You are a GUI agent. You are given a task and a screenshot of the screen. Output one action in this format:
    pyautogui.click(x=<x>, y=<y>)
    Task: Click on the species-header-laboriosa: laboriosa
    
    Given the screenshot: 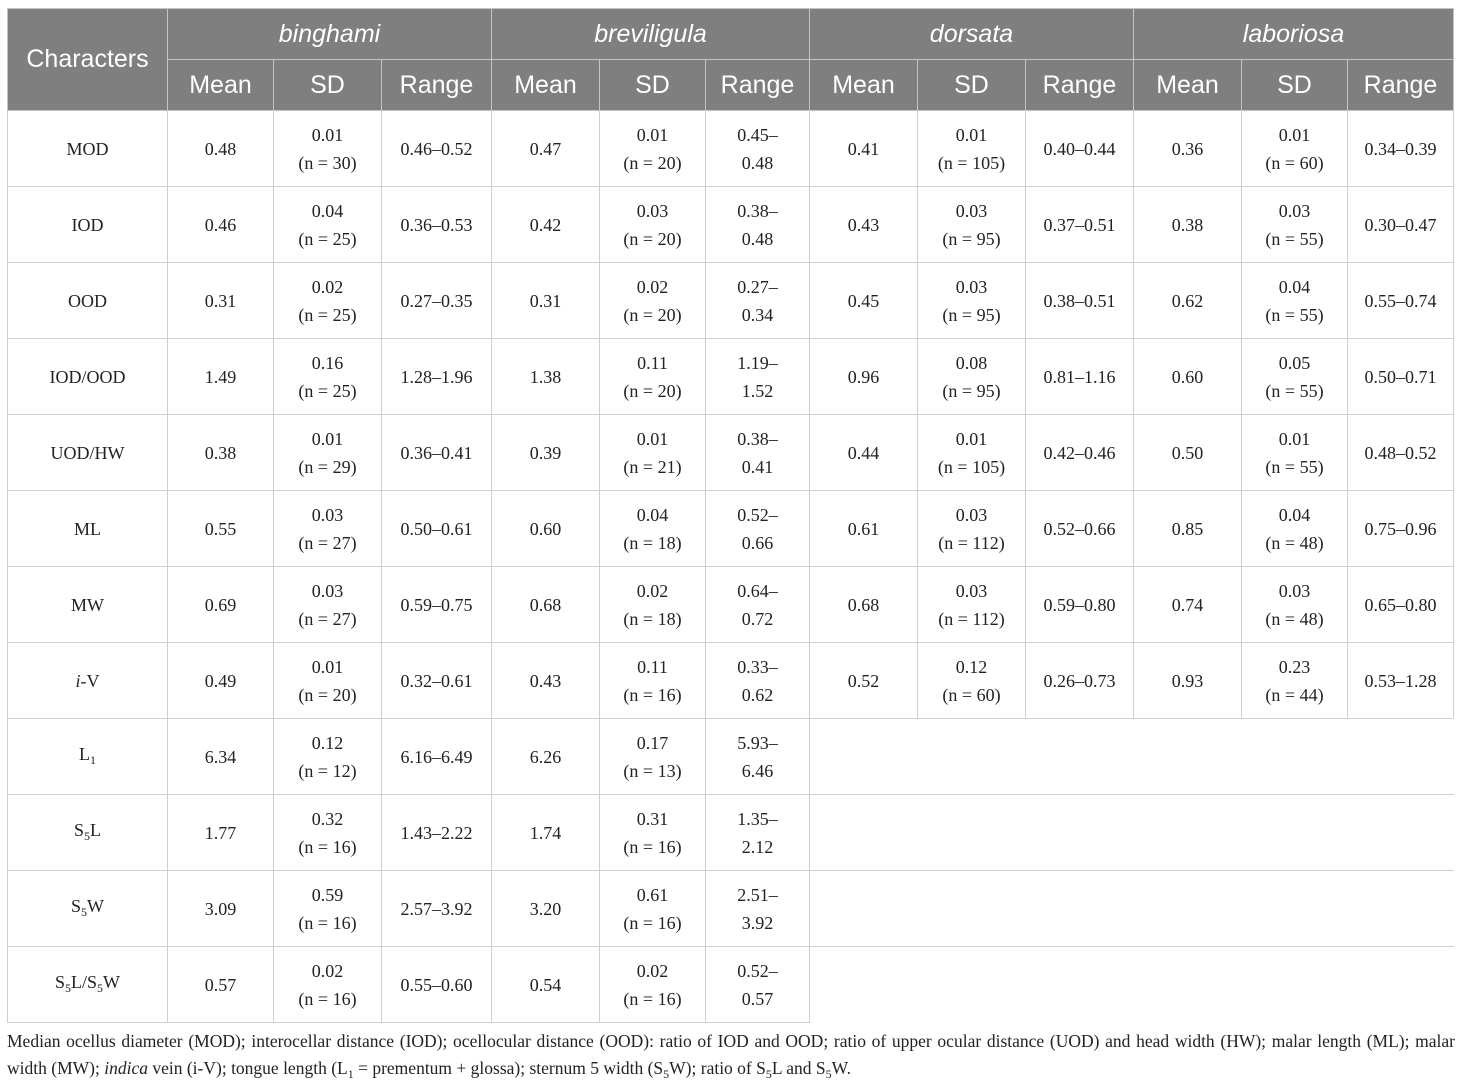 What is the action you would take?
    pyautogui.click(x=1293, y=34)
    